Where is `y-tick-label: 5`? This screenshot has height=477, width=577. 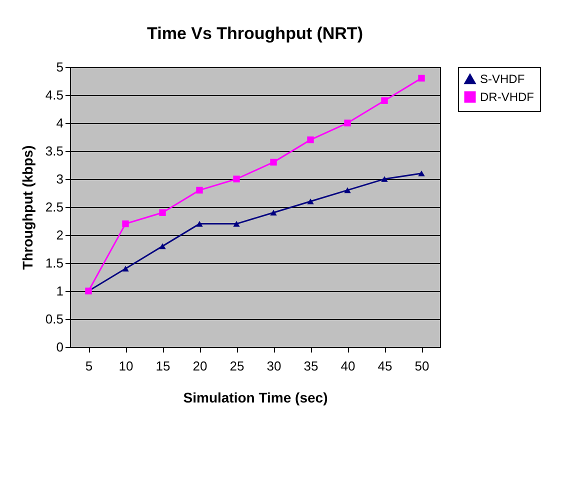 y-tick-label: 5 is located at coordinates (60, 67).